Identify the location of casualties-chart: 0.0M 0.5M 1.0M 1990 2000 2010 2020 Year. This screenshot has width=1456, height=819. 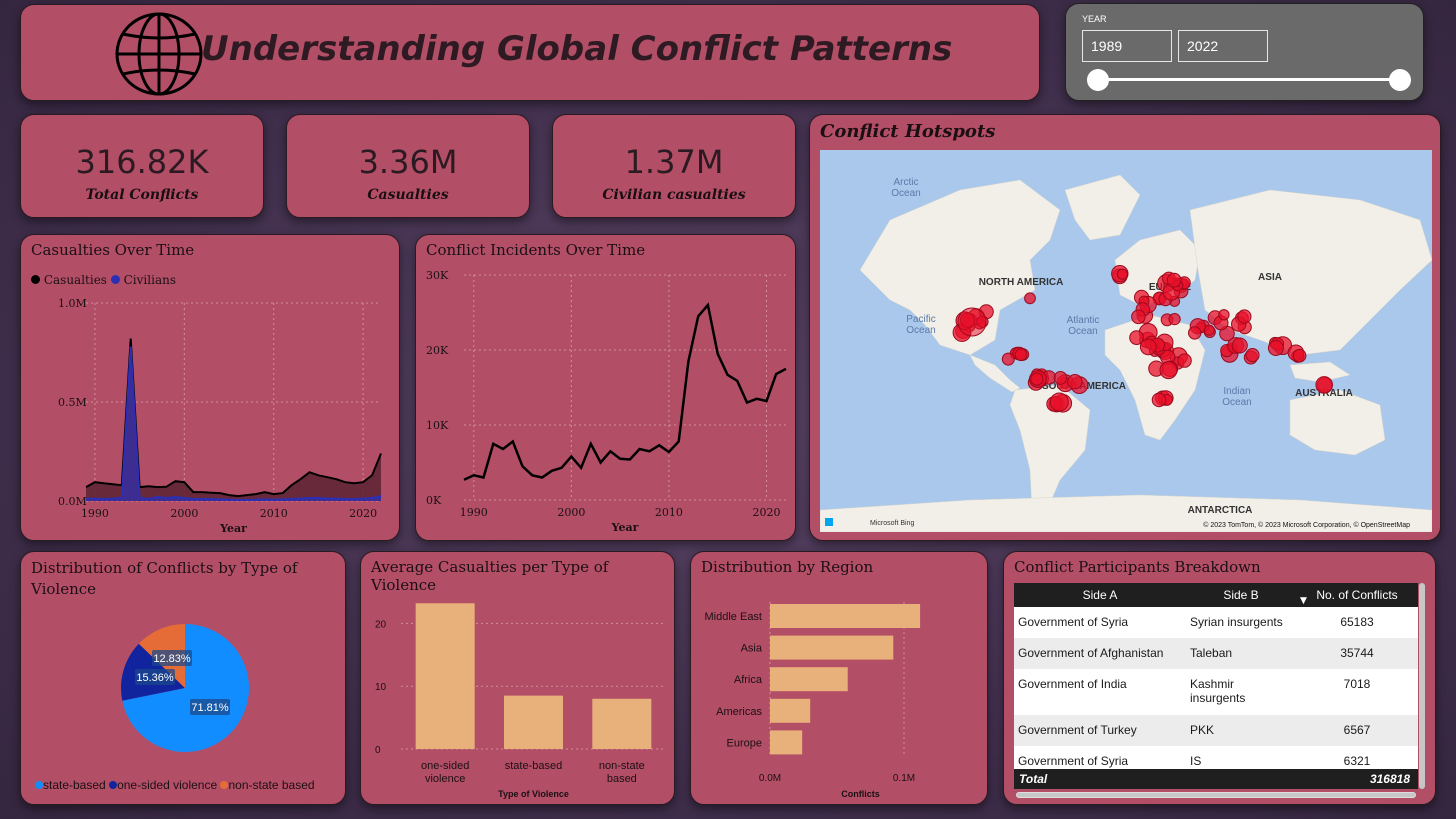
(210, 388).